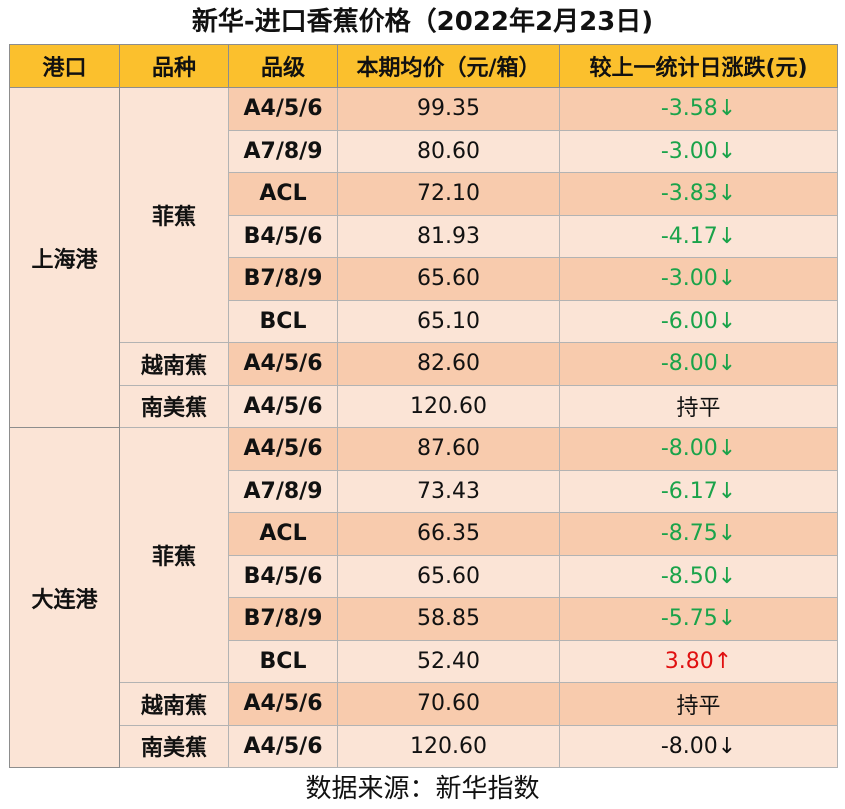  Describe the element at coordinates (698, 66) in the screenshot. I see `header-change: 较上一统计日涨跌(元)` at that location.